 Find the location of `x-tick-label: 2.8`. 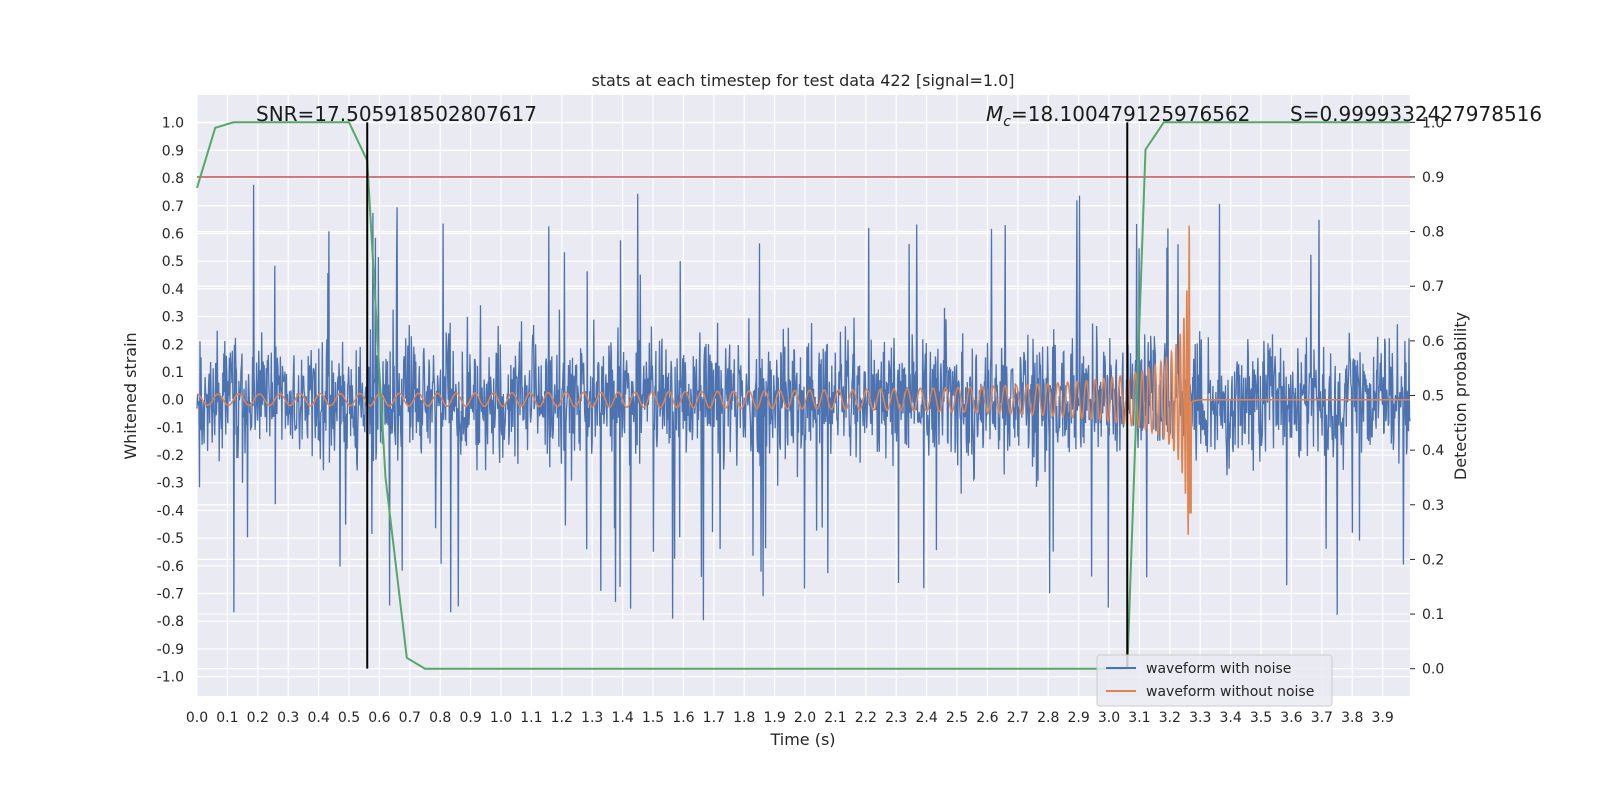

x-tick-label: 2.8 is located at coordinates (1048, 718).